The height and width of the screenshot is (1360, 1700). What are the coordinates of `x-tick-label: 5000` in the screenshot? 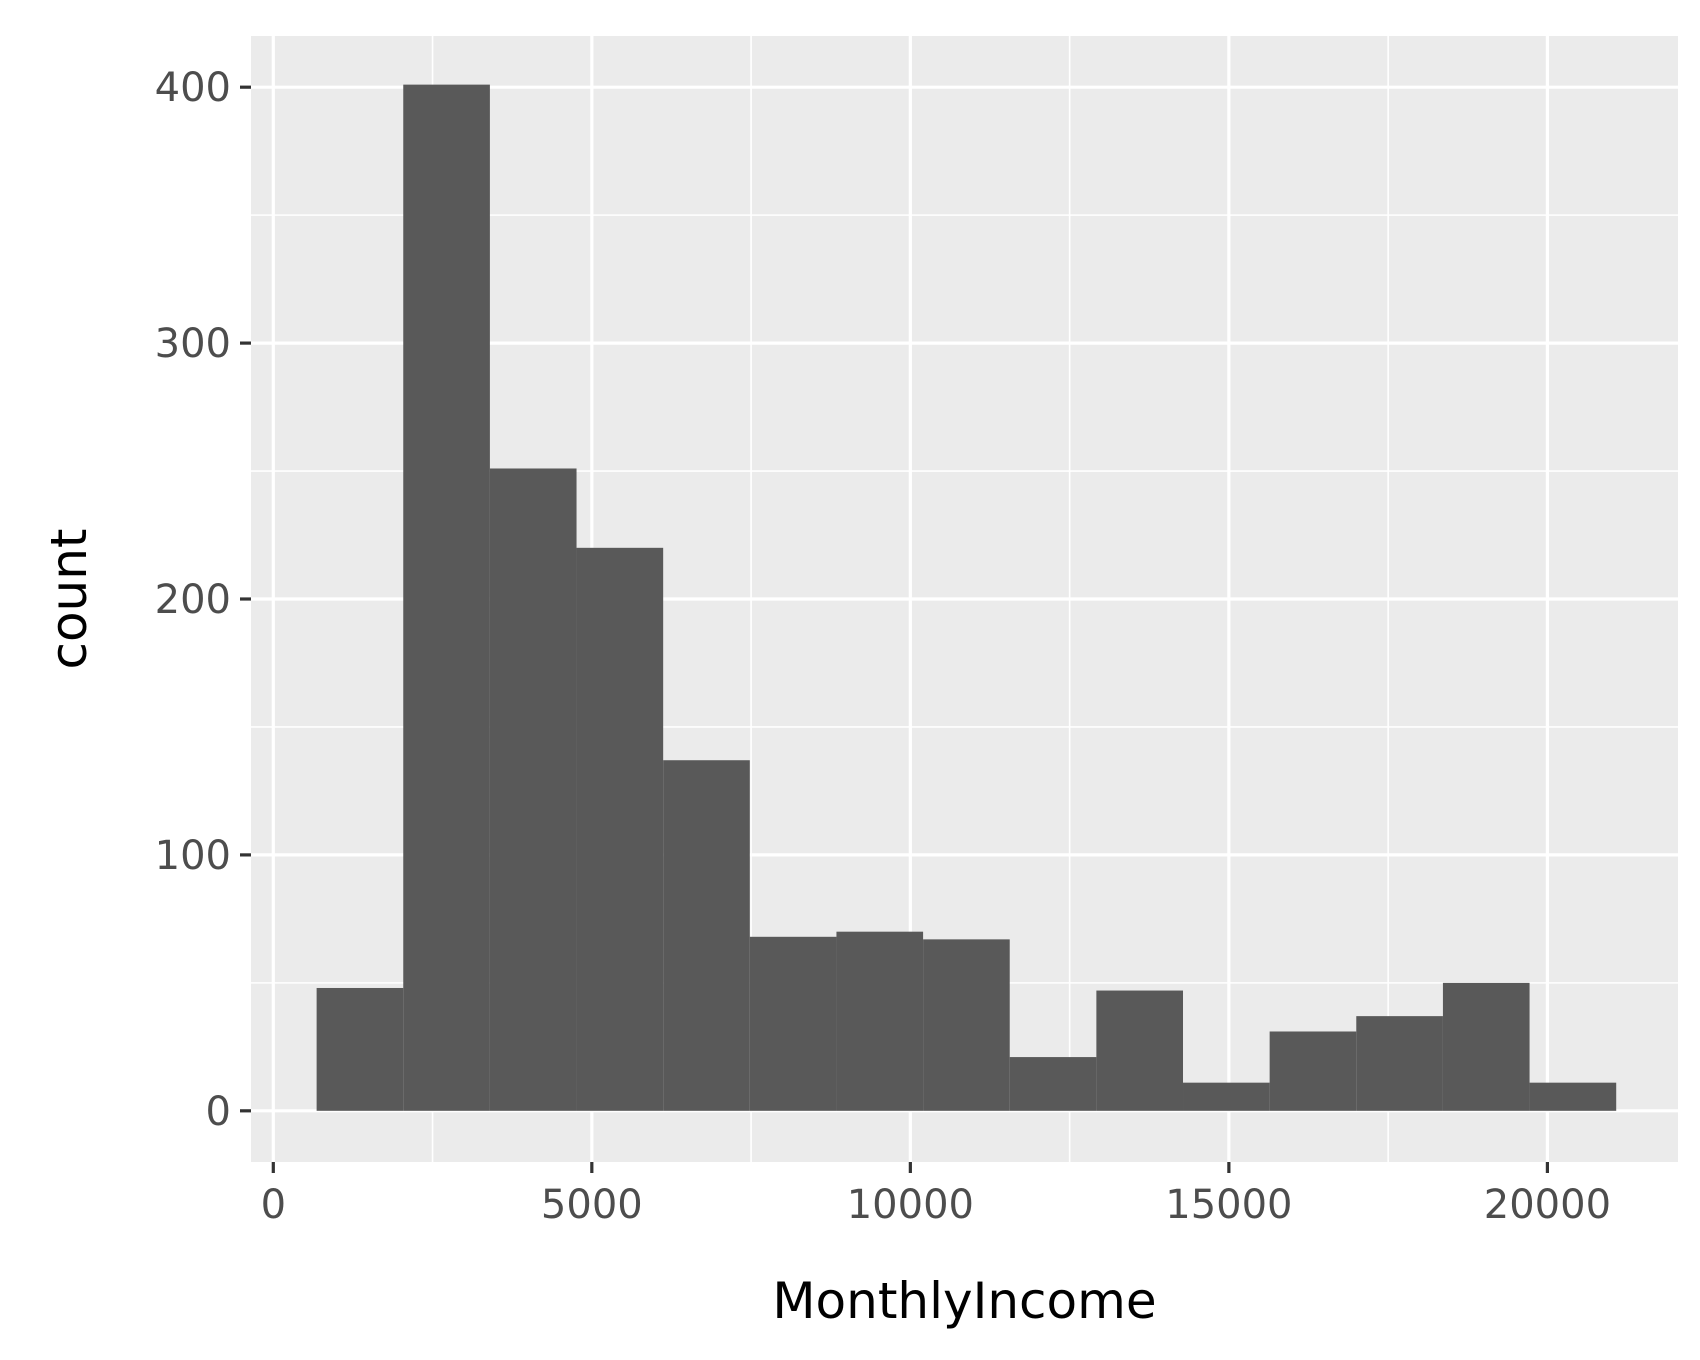 It's located at (592, 1205).